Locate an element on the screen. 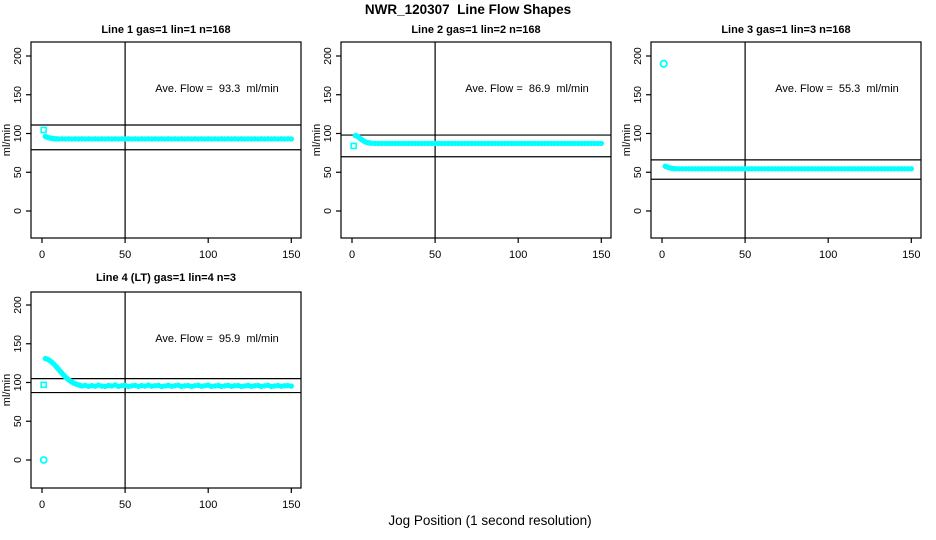 The width and height of the screenshot is (936, 540). avg-flow-annotation-1: Ave. Flow = 93.3 ml/min is located at coordinates (217, 89).